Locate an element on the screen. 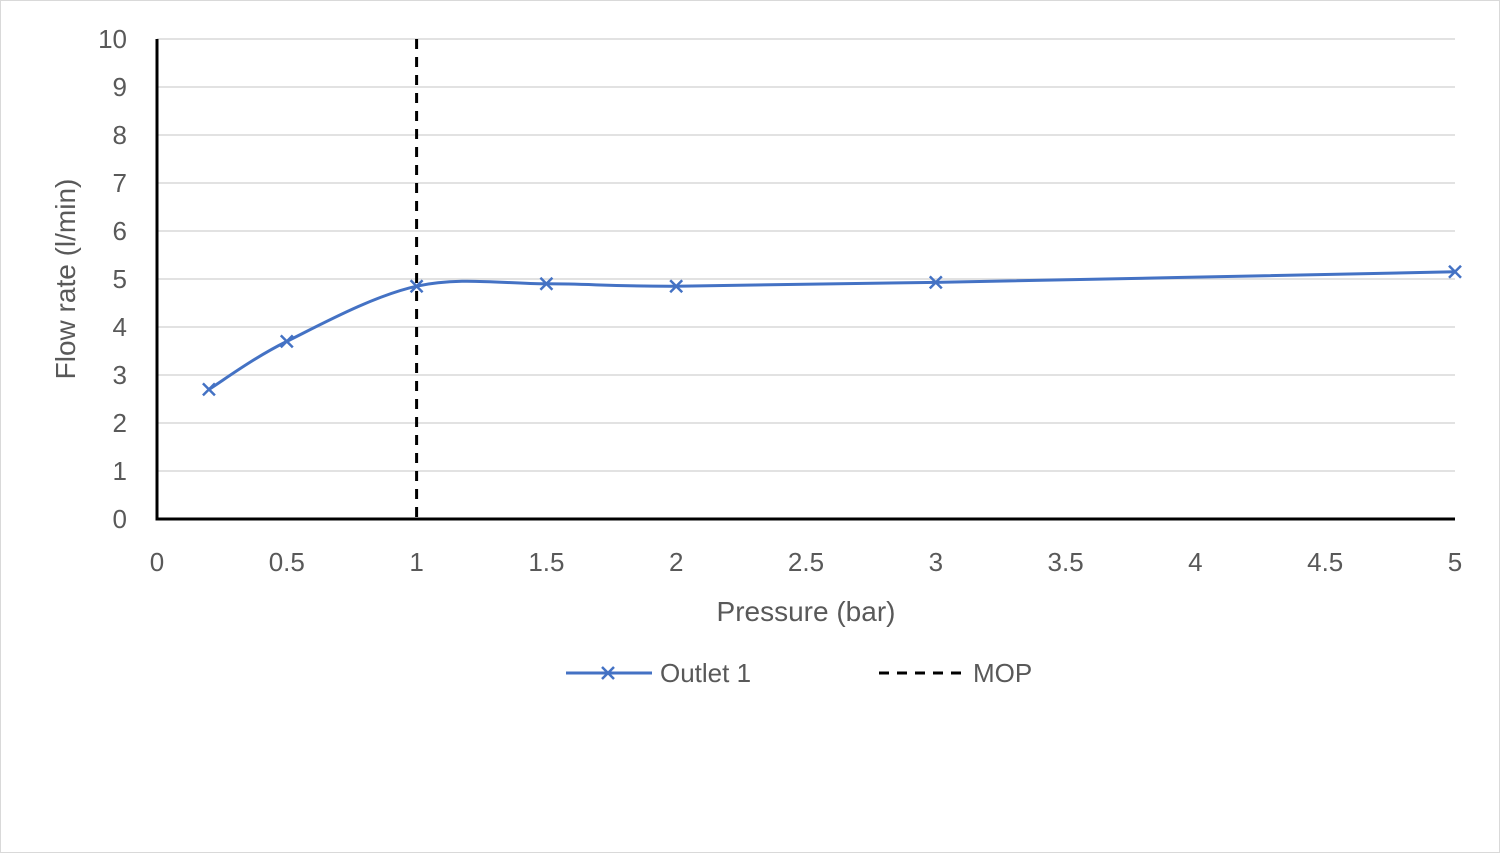 This screenshot has height=854, width=1500. outlet-line is located at coordinates (832, 330).